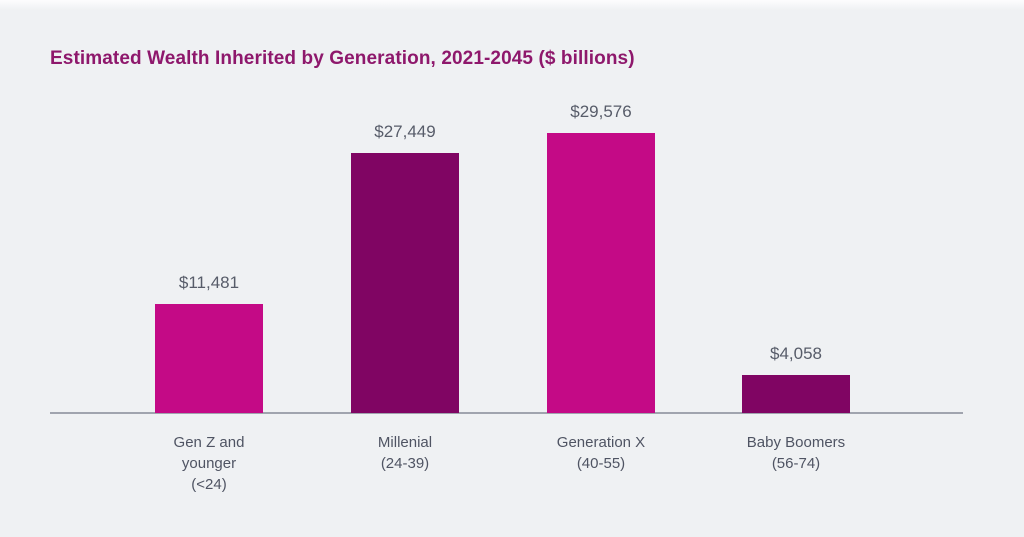 The height and width of the screenshot is (537, 1024). Describe the element at coordinates (601, 111) in the screenshot. I see `value-label-generation-x-40-55: $29,576` at that location.